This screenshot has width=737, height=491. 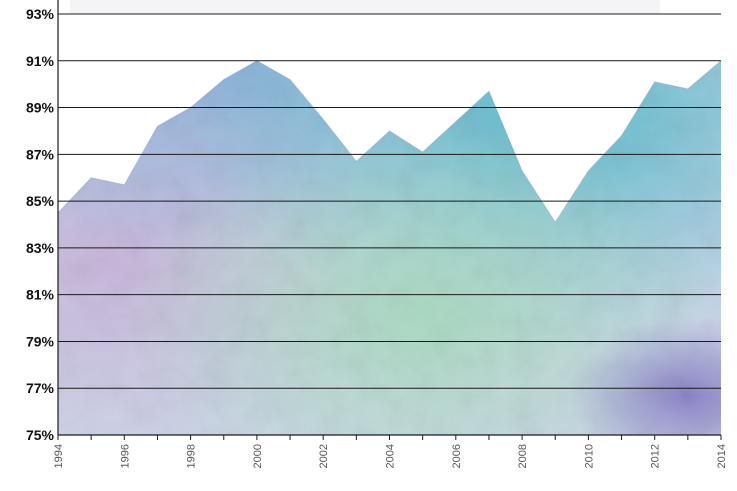 What do you see at coordinates (125, 456) in the screenshot?
I see `x-tick-label: 1996` at bounding box center [125, 456].